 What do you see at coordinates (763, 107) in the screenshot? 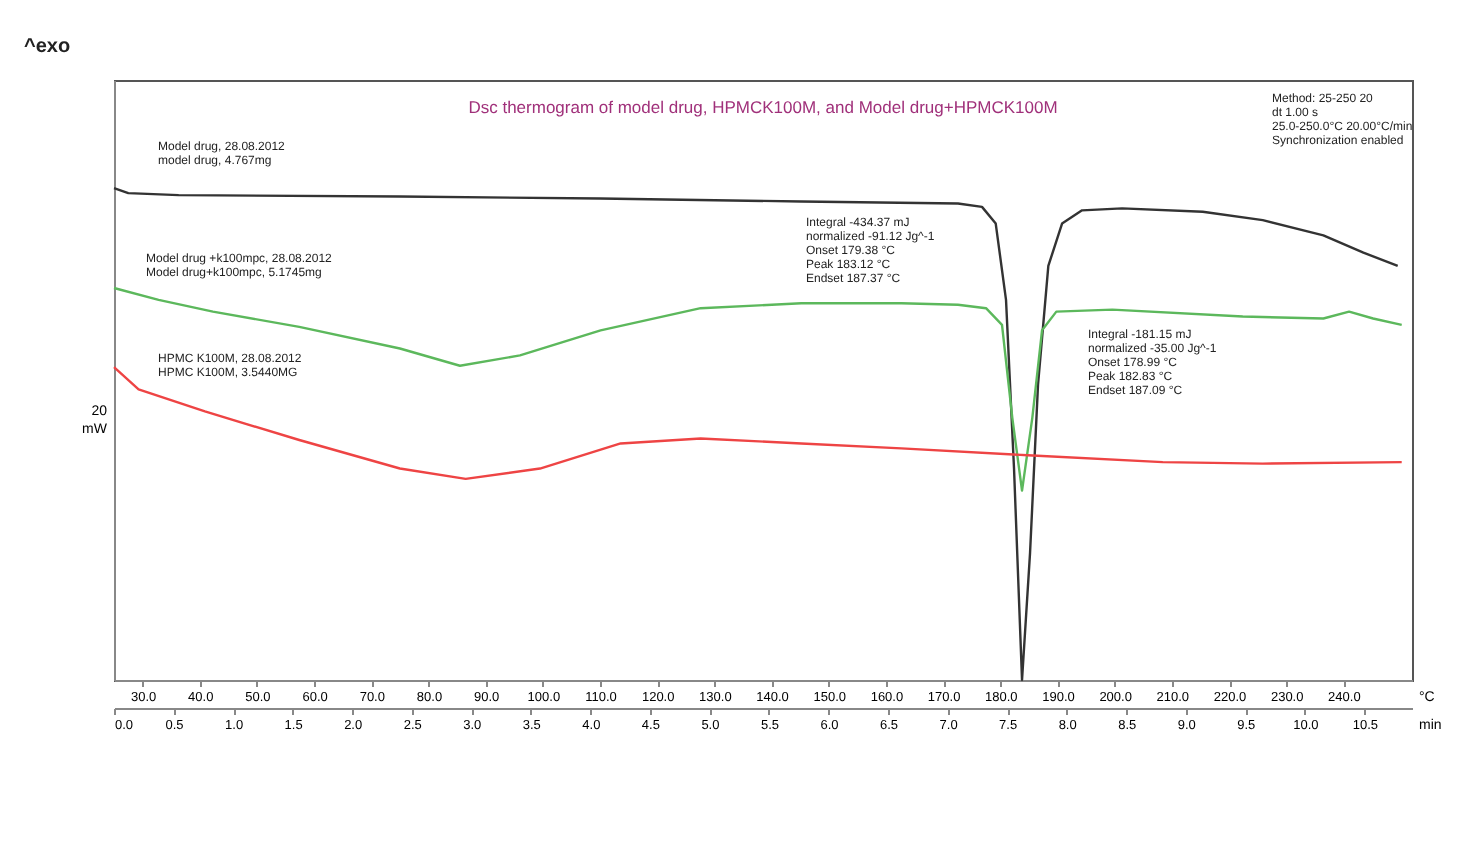
I see `chart-title: Dsc thermogram of model drug, HPMCK100M, and Model drug+HPMCK100M` at bounding box center [763, 107].